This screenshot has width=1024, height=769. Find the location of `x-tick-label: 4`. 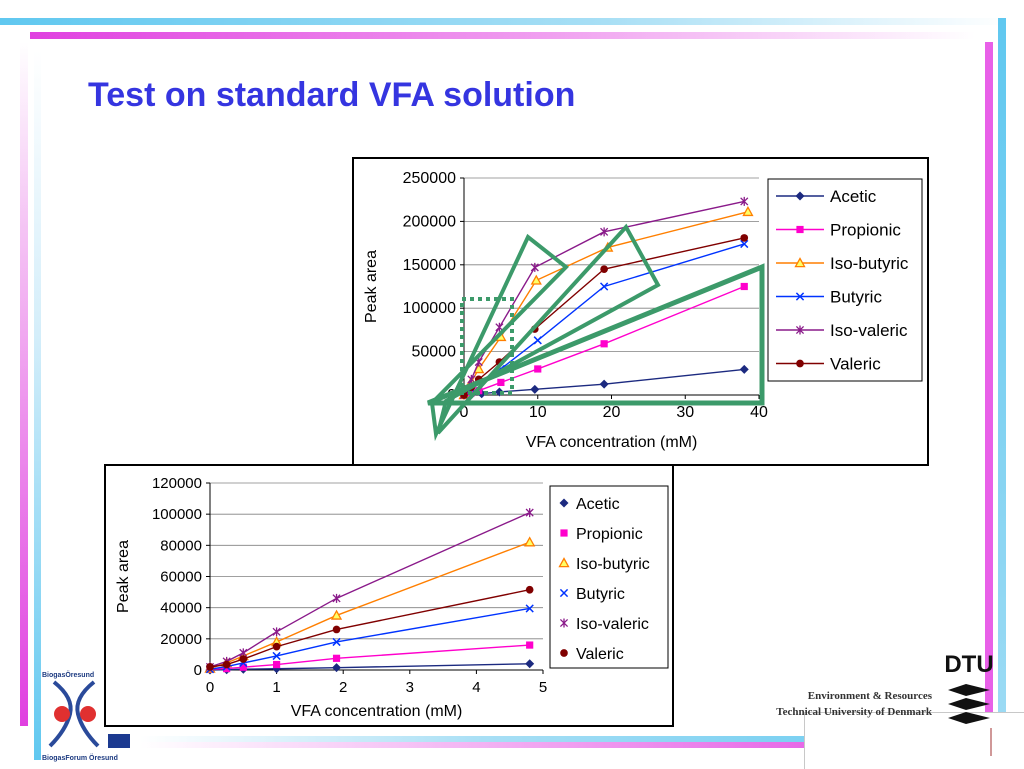

x-tick-label: 4 is located at coordinates (476, 687).